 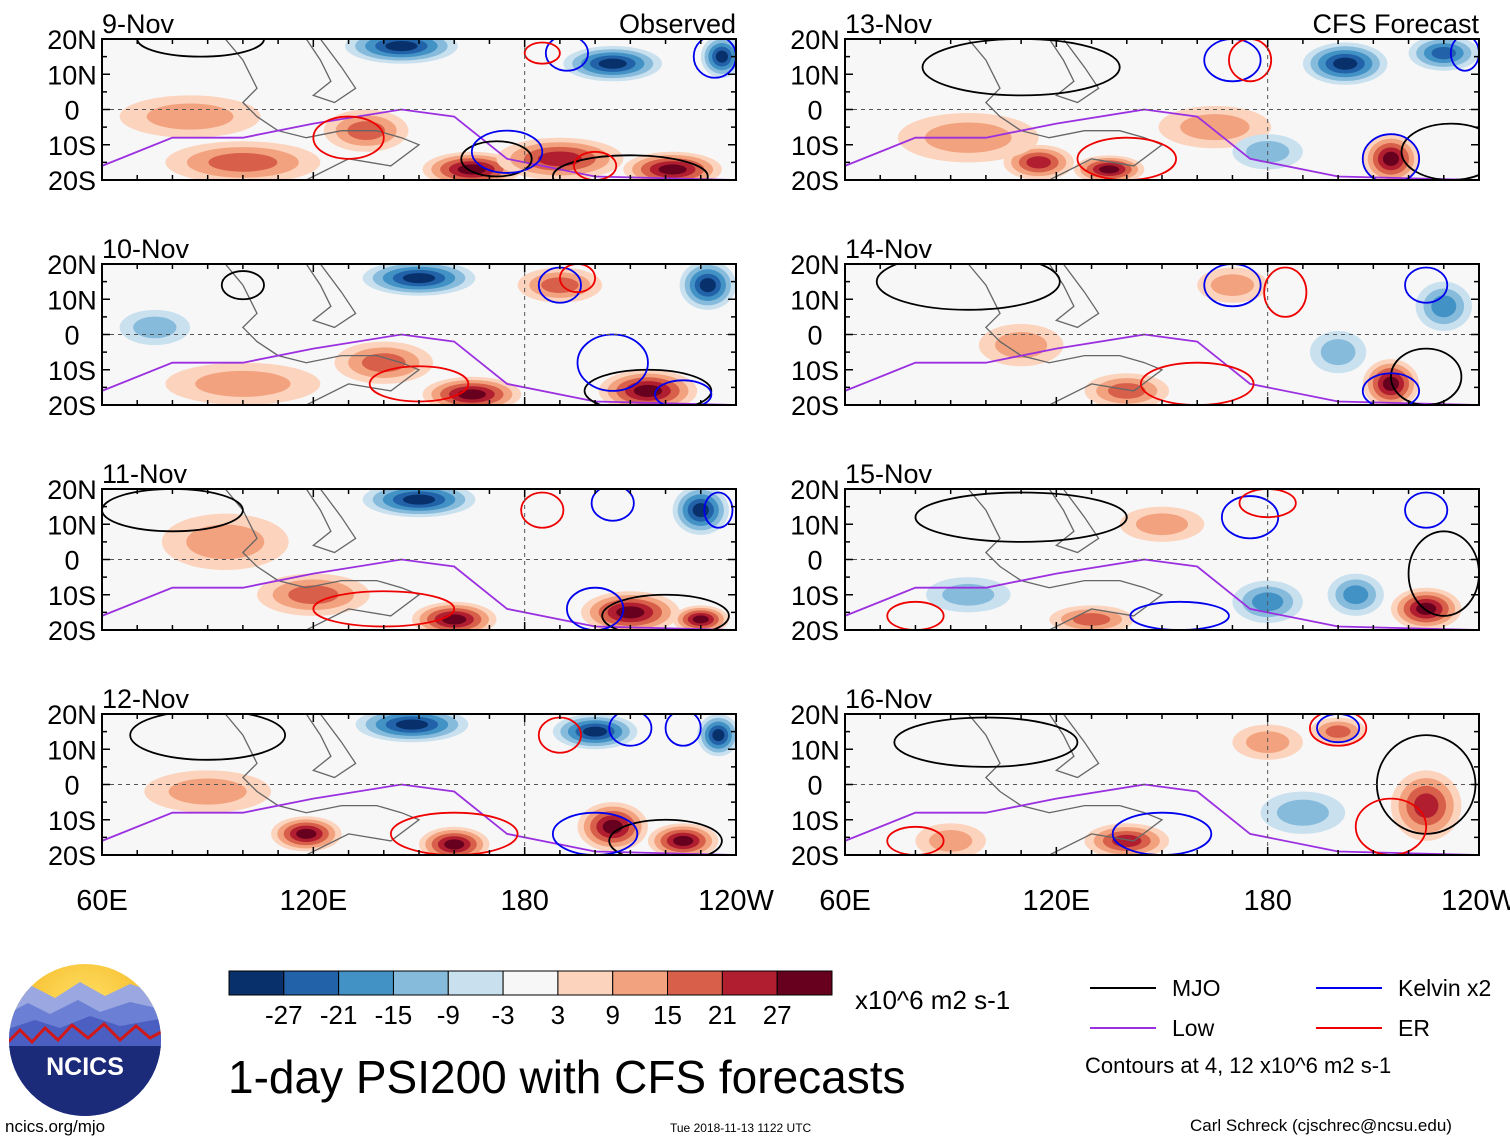 I want to click on colorbar-label: -9, so click(x=448, y=1015).